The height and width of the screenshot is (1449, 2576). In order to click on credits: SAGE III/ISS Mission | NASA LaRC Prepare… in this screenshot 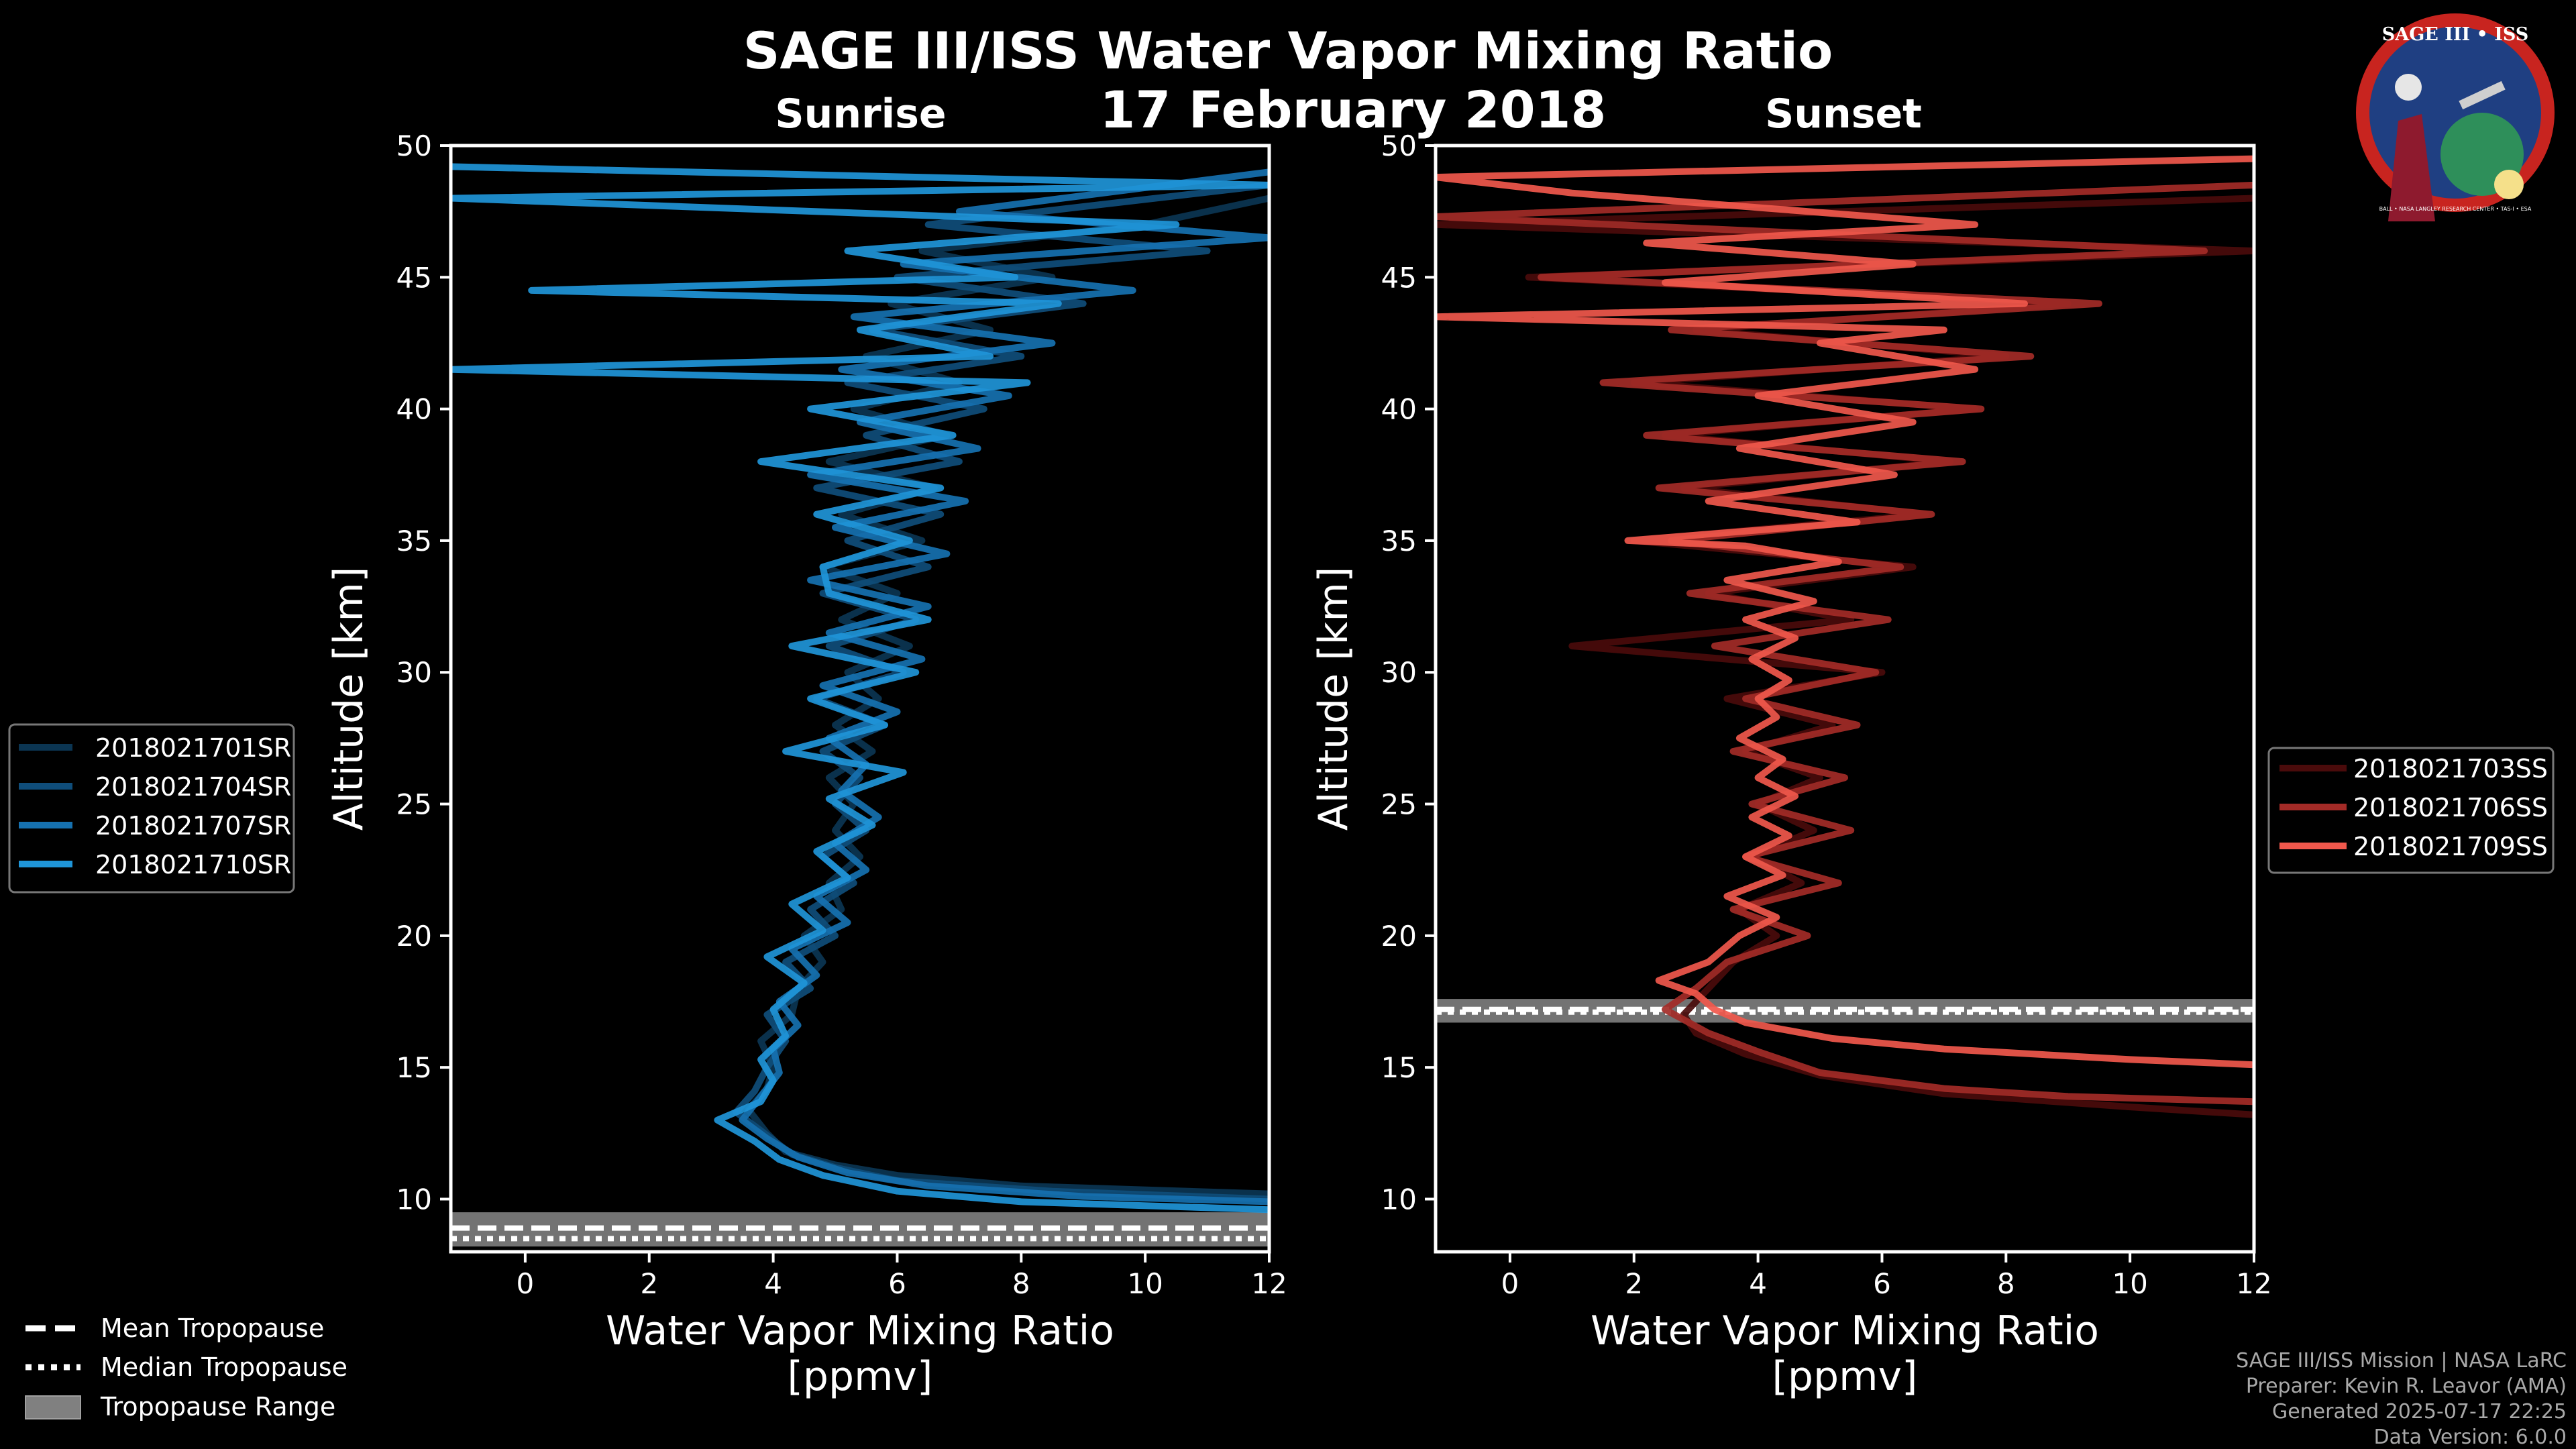, I will do `click(2401, 1399)`.